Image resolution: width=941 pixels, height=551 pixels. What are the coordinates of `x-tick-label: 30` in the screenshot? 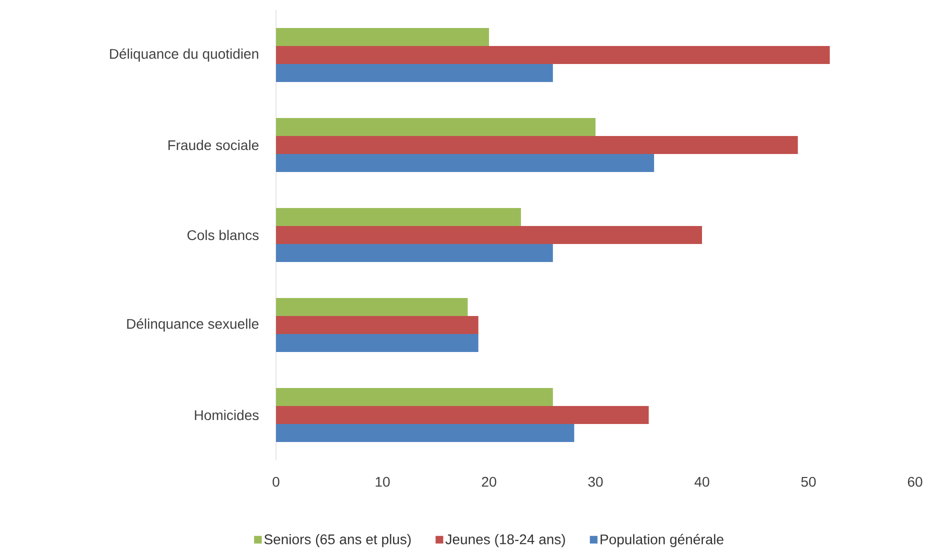 It's located at (595, 481).